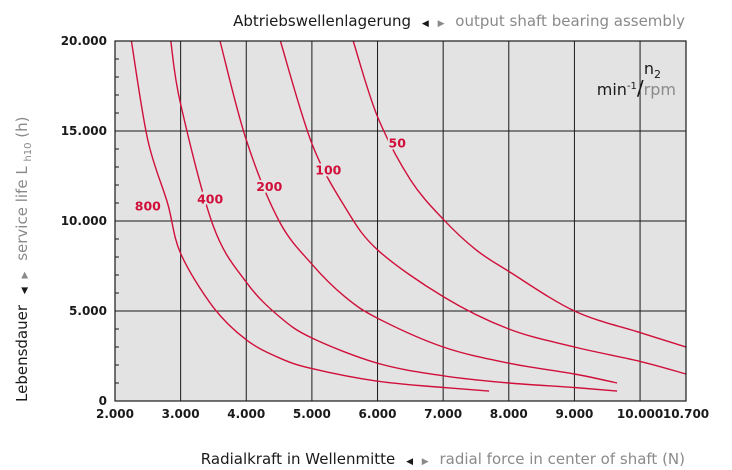 This screenshot has height=470, width=732. What do you see at coordinates (269, 186) in the screenshot?
I see `curve-label-200: 200` at bounding box center [269, 186].